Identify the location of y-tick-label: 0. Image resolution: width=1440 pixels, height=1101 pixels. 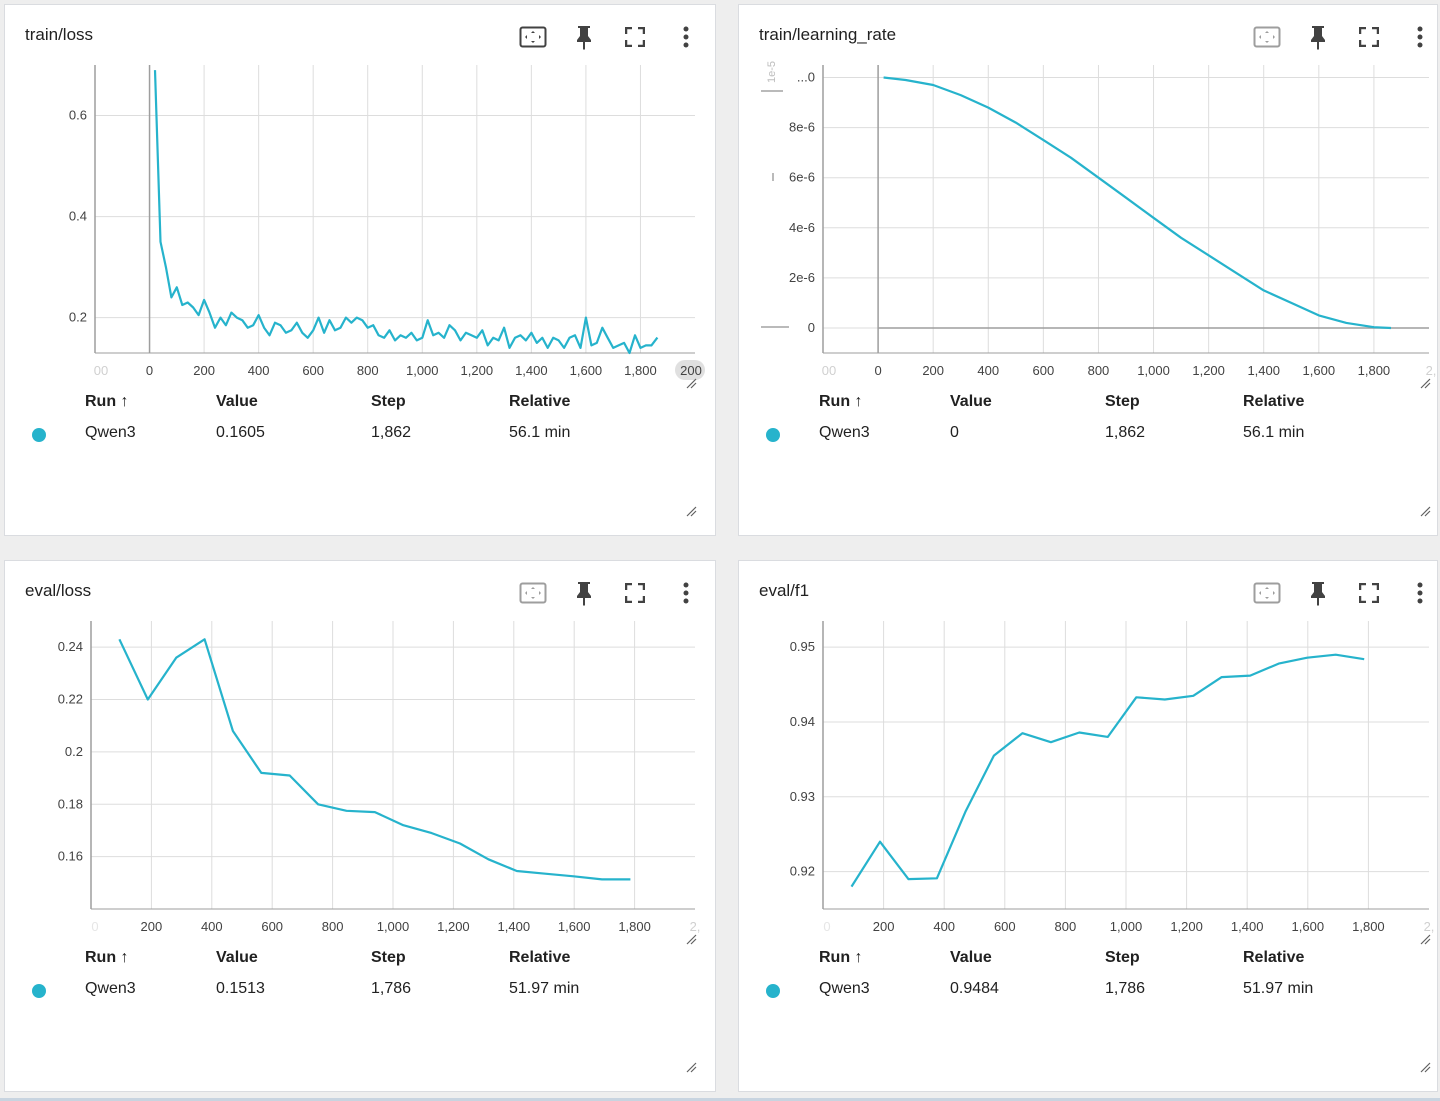
(811, 327).